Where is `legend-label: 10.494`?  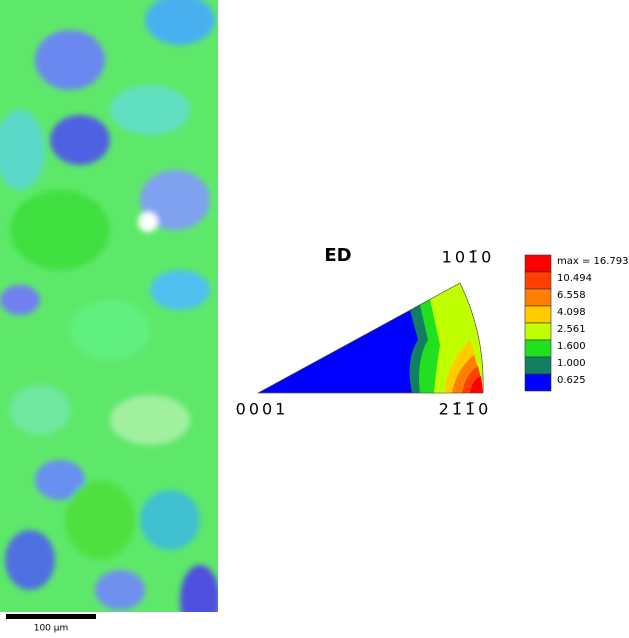 legend-label: 10.494 is located at coordinates (574, 278).